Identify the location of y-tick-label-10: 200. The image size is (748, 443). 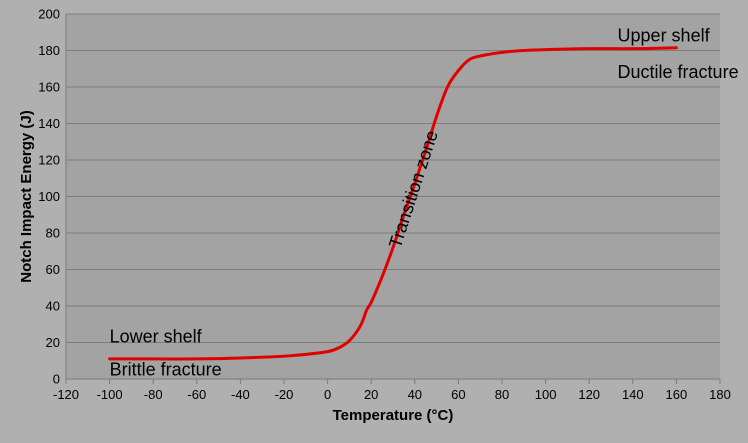
(49, 14).